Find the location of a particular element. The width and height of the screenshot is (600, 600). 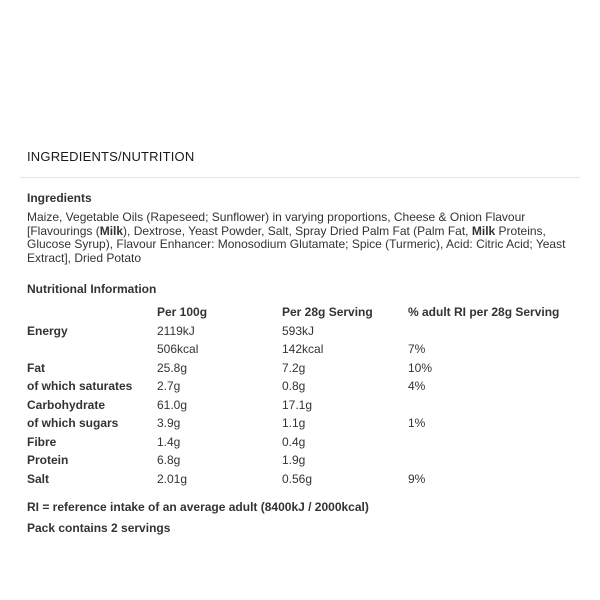

table-row: 506kcal 142kcal 7% is located at coordinates (303, 349).